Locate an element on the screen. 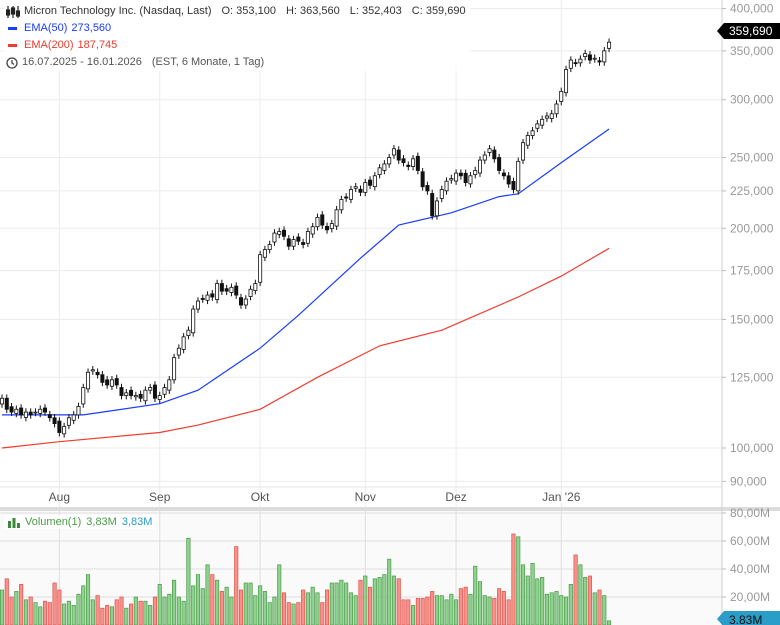 The image size is (780, 625). ohlc-high: H: 363,560 is located at coordinates (312, 11).